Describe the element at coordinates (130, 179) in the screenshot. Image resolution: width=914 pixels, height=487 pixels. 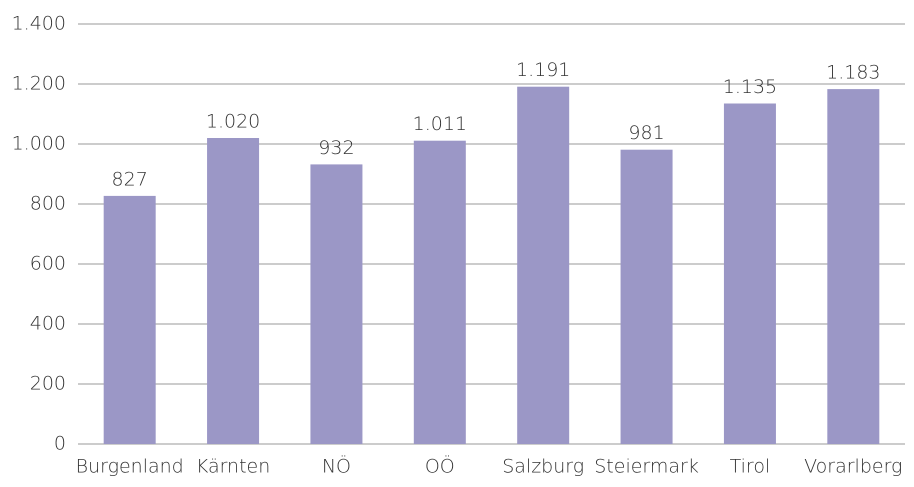
I see `data-label: 827` at that location.